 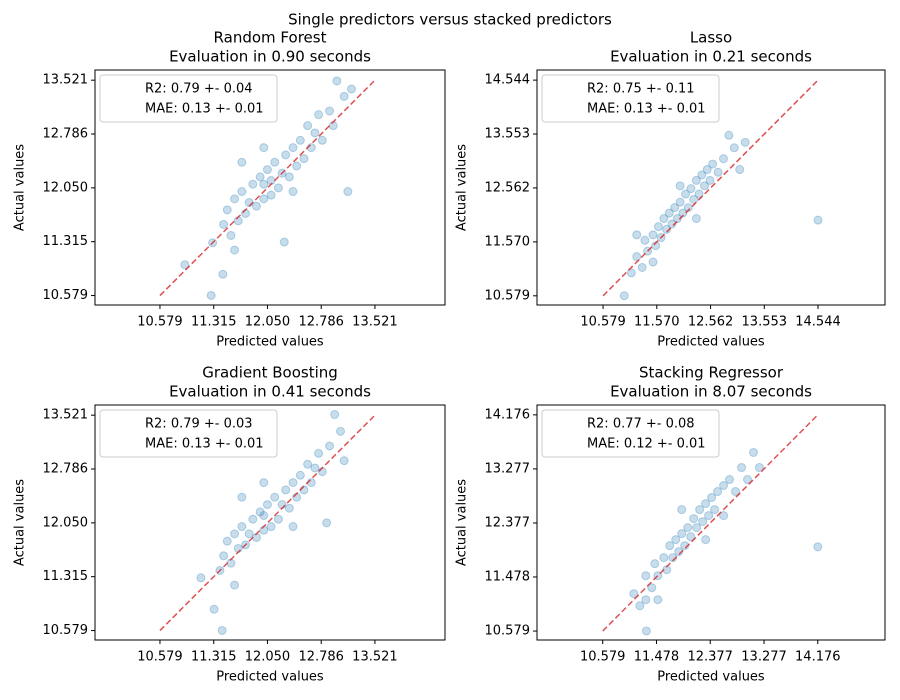 I want to click on x-tick-label: 14.176, so click(x=818, y=657).